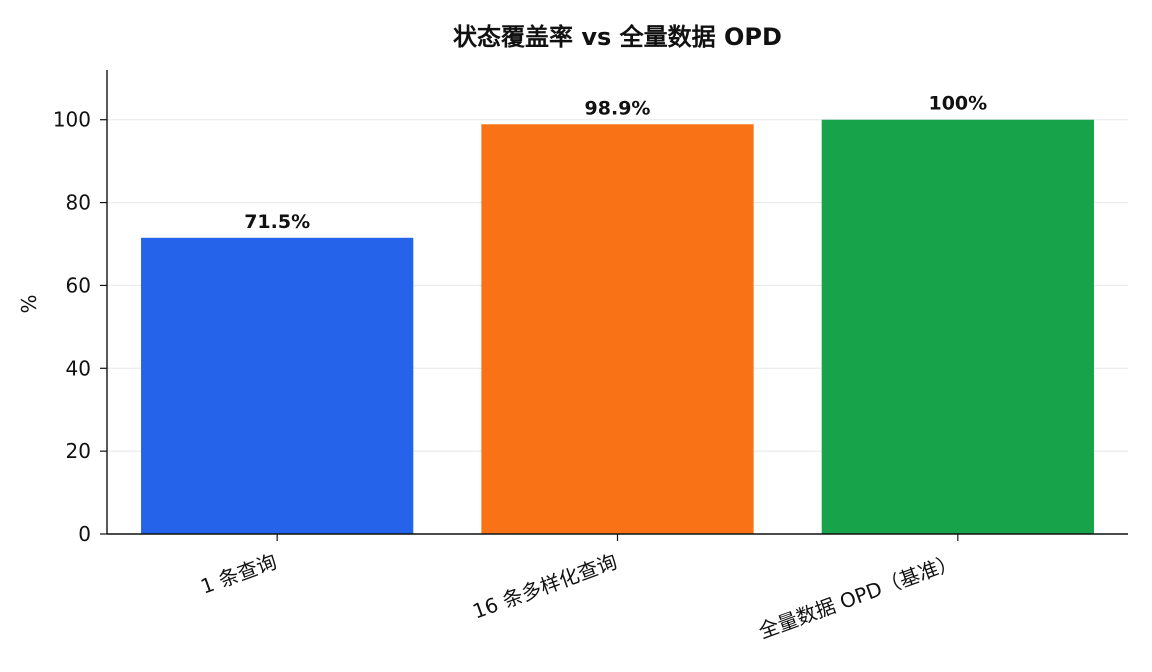  I want to click on y-tick-label-60: 60, so click(78, 285).